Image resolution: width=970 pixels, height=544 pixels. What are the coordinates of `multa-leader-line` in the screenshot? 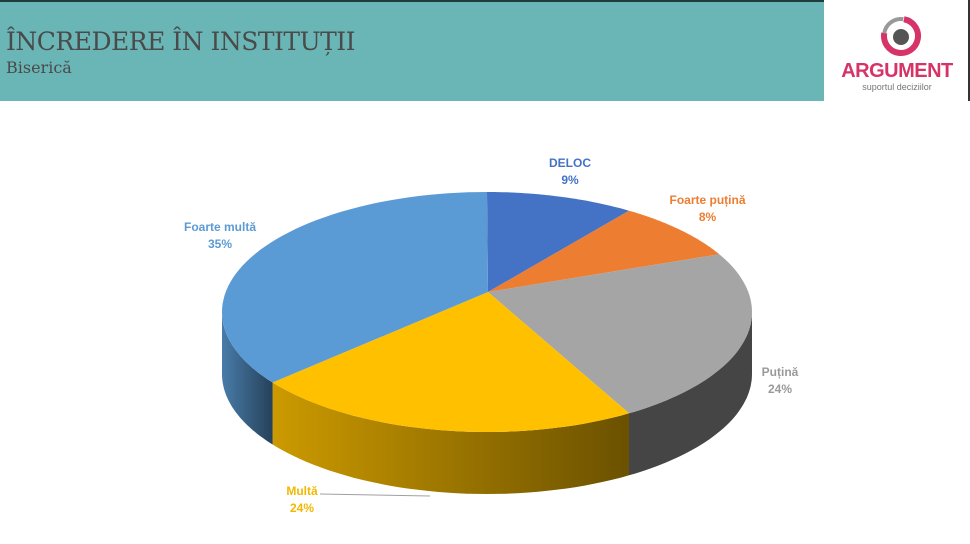 It's located at (375, 495).